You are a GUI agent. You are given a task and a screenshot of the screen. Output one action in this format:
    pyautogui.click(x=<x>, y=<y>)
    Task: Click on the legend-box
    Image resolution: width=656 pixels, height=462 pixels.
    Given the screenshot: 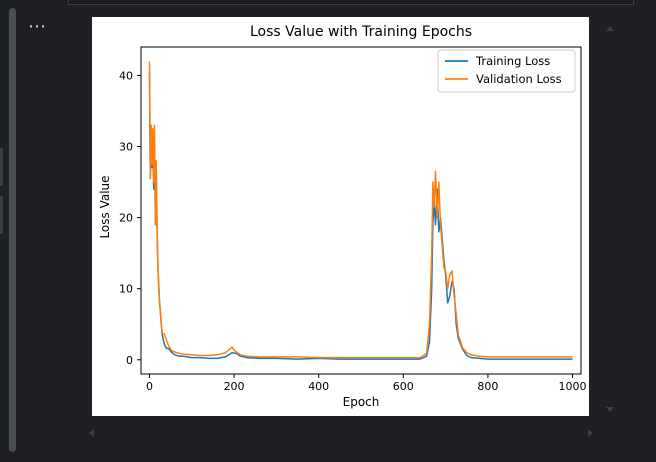 What is the action you would take?
    pyautogui.click(x=506, y=71)
    